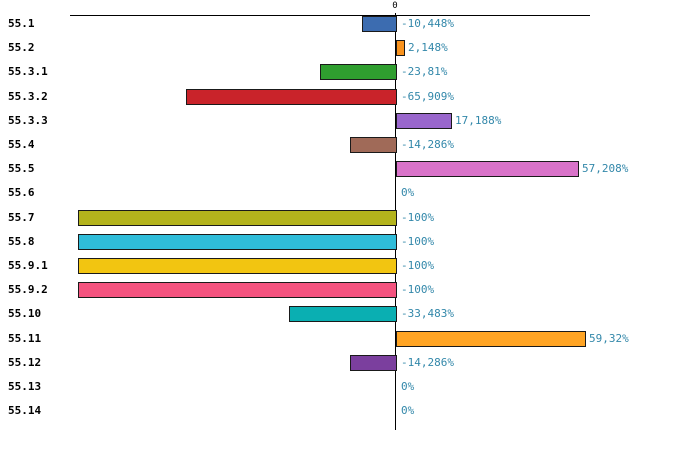 Image resolution: width=700 pixels, height=453 pixels. What do you see at coordinates (350, 410) in the screenshot?
I see `chart-row: 55.14 0%` at bounding box center [350, 410].